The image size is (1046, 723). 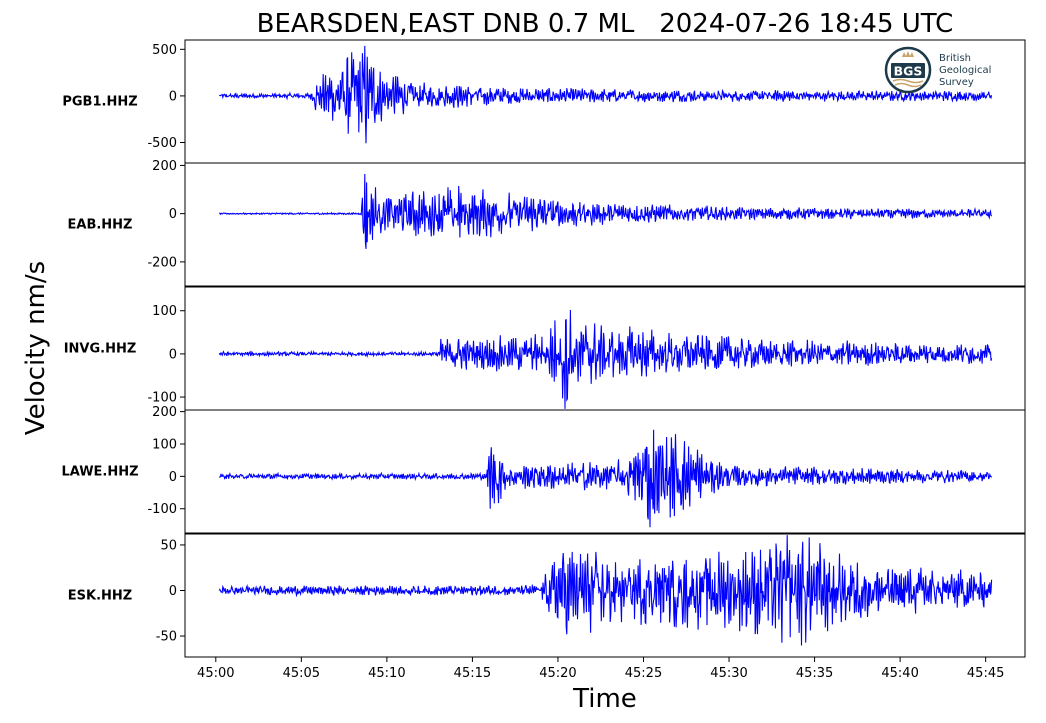 What do you see at coordinates (937, 70) in the screenshot?
I see `bgs-logo: BGS British Geological Survey` at bounding box center [937, 70].